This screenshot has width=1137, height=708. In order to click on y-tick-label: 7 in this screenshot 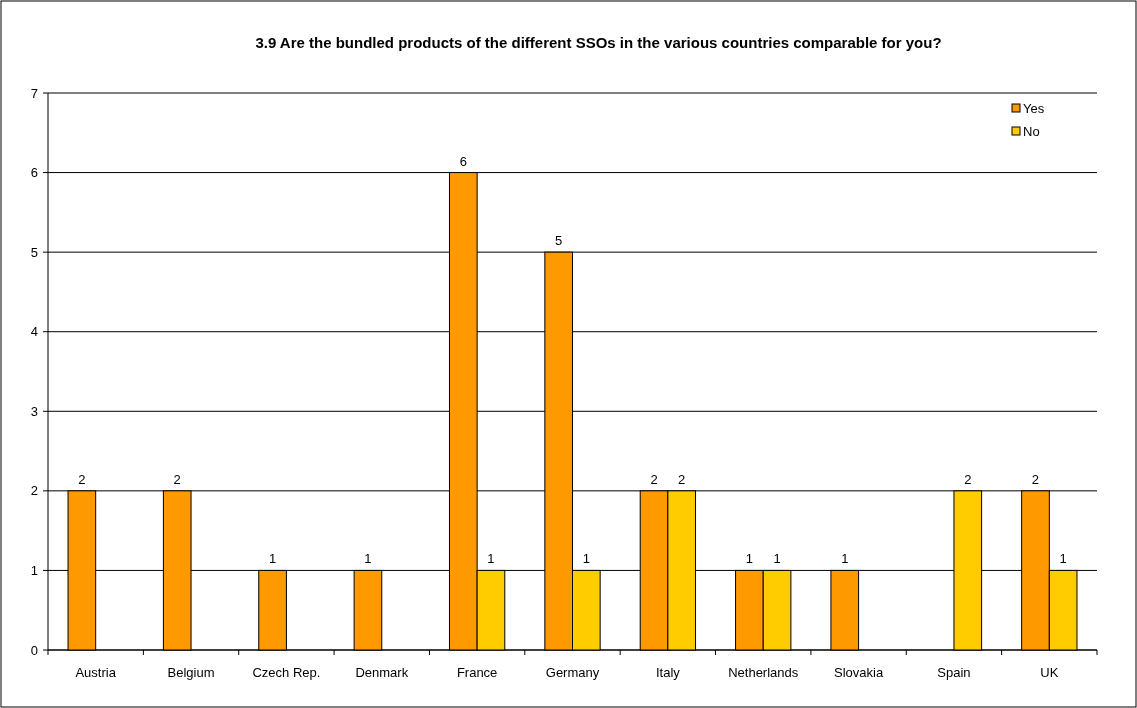, I will do `click(34, 93)`.